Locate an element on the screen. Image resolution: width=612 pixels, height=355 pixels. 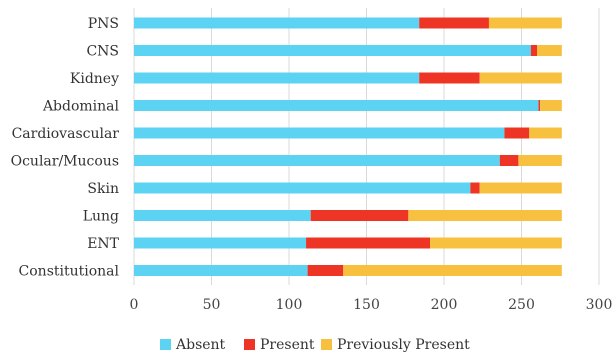
bar-cns-absent is located at coordinates (332, 50).